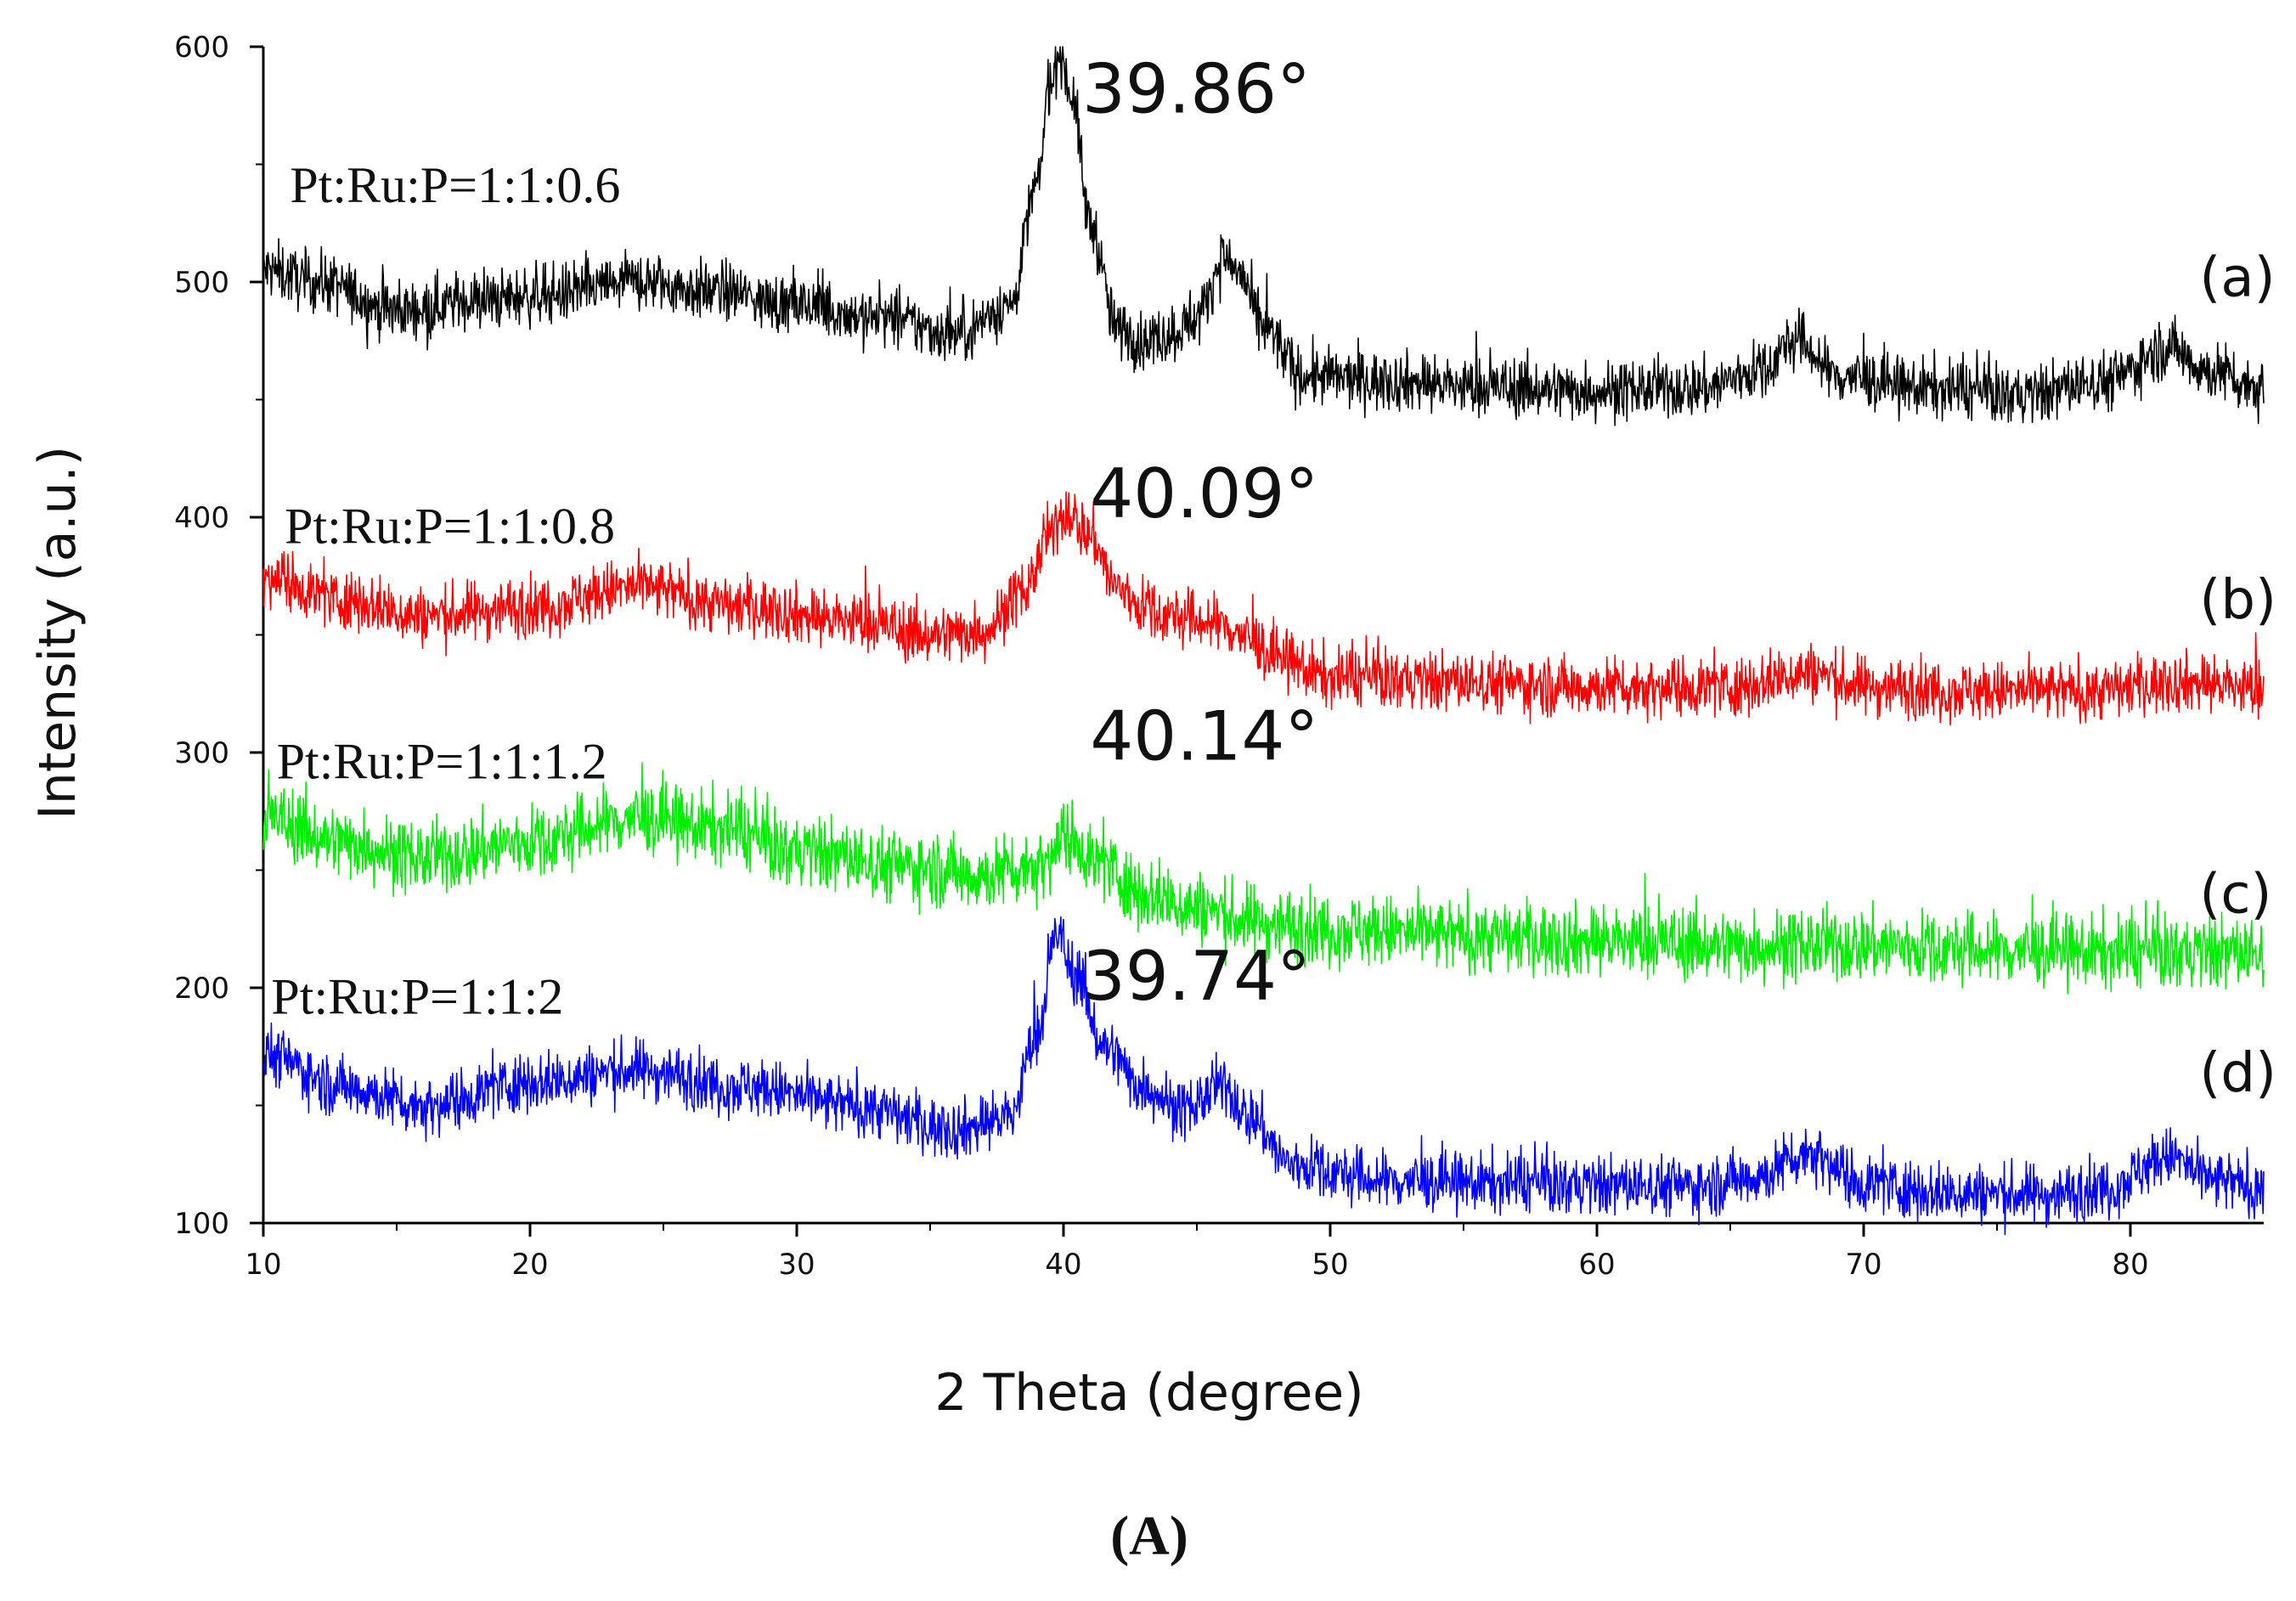 This screenshot has width=2296, height=1601. What do you see at coordinates (1263, 879) in the screenshot?
I see `series-line-c` at bounding box center [1263, 879].